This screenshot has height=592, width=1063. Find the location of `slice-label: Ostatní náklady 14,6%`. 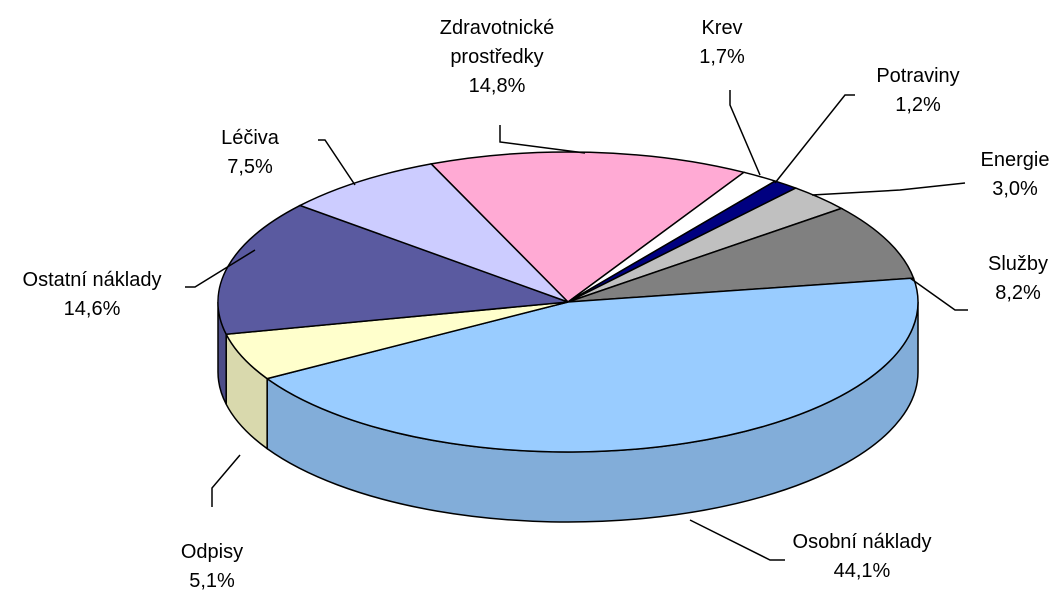

slice-label: Ostatní náklady 14,6% is located at coordinates (92, 295).